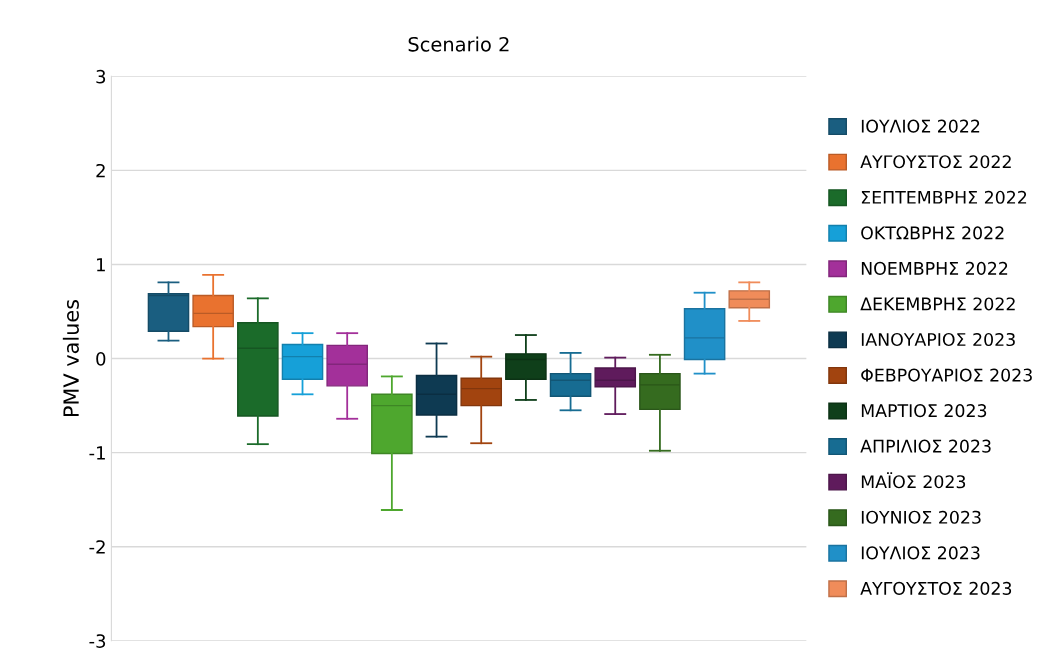  What do you see at coordinates (924, 411) in the screenshot?
I see `legend-label: ΜΑΡΤΙΟΣ 2023` at bounding box center [924, 411].